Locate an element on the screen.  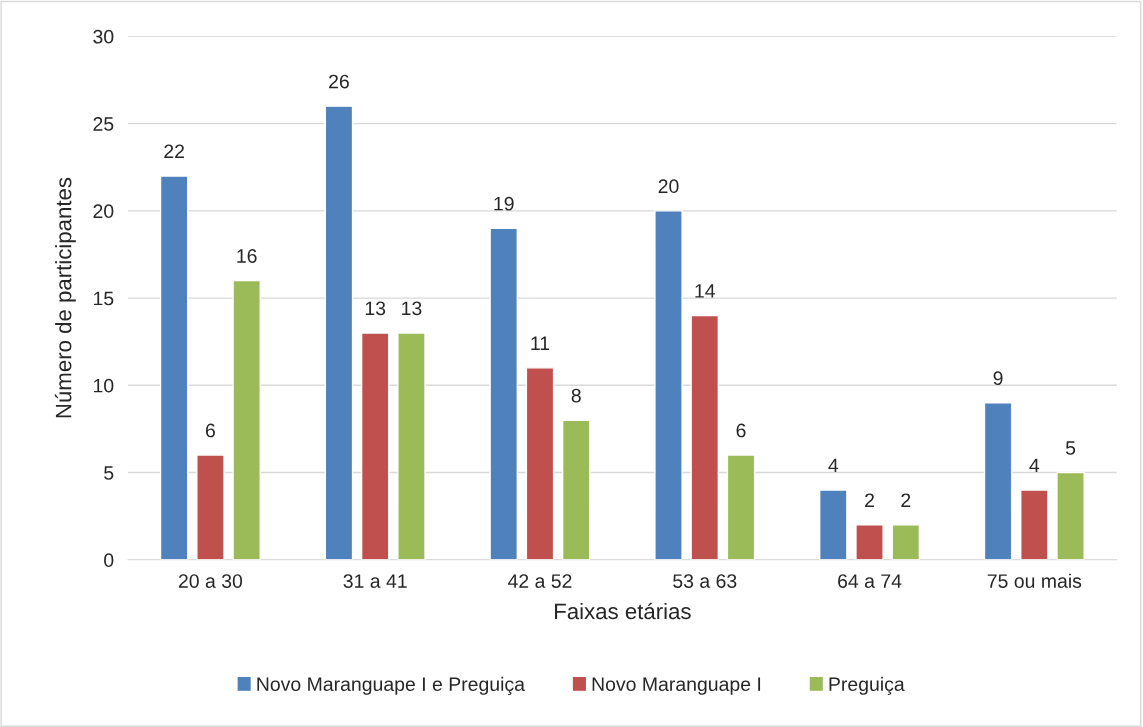
y-tick-label: 5 is located at coordinates (109, 473).